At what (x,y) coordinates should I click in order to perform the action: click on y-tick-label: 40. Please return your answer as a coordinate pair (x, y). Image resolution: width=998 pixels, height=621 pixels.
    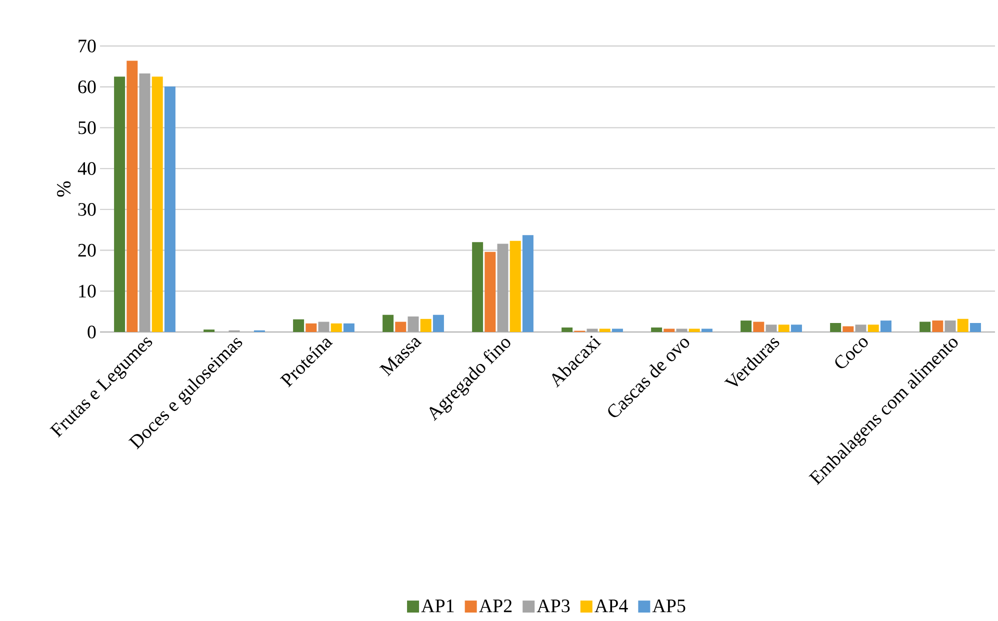
    Looking at the image, I should click on (87, 168).